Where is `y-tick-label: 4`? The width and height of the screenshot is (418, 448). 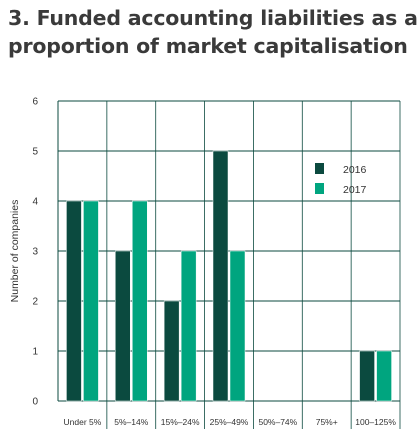 y-tick-label: 4 is located at coordinates (35, 202).